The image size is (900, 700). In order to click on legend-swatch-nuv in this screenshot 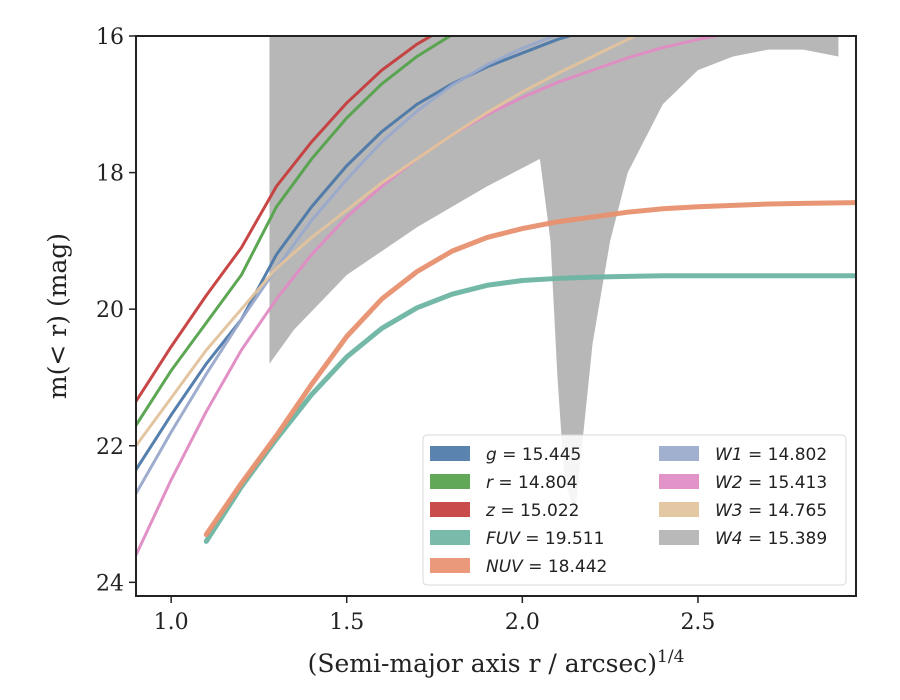, I will do `click(450, 565)`.